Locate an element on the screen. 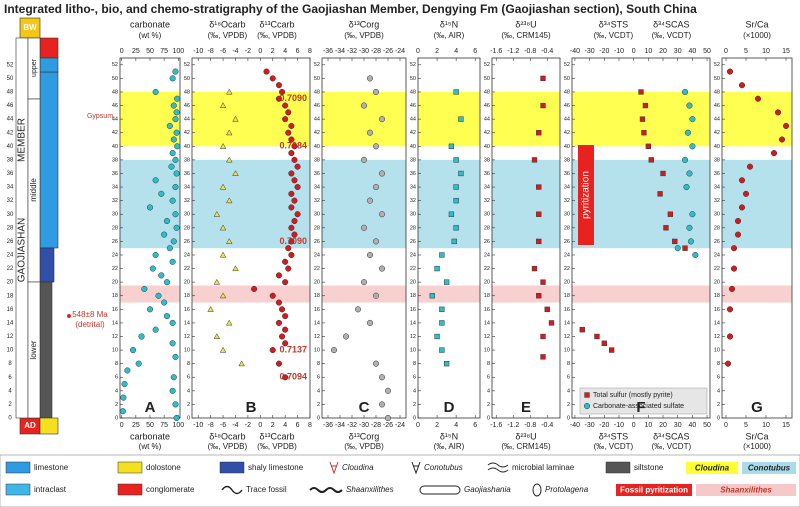 The image size is (800, 507). height-tick-label: 20 is located at coordinates (115, 283).